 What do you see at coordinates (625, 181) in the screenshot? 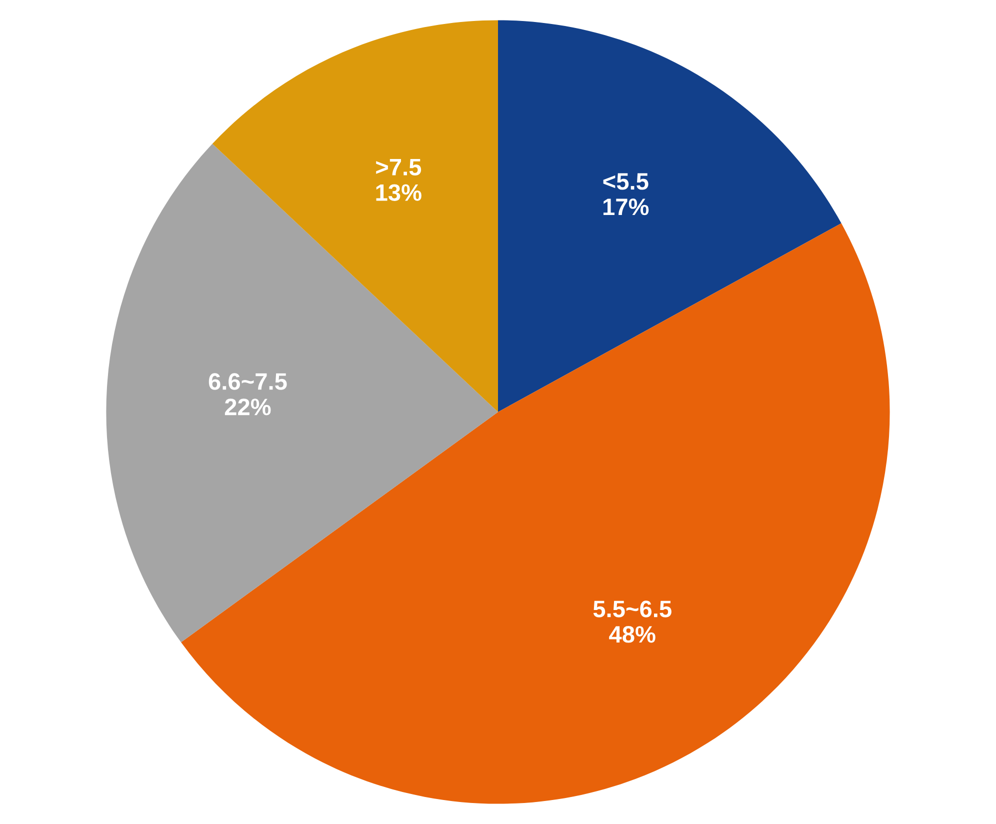
I see `slice-label: <5.5` at bounding box center [625, 181].